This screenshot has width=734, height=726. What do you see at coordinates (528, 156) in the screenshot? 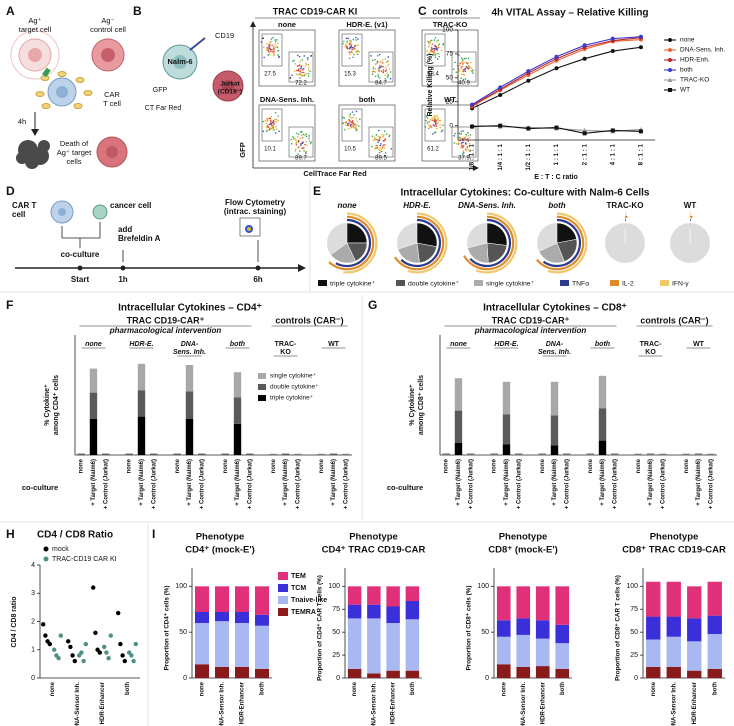
I see `x-tick-label: 1/2 : 1 : 1` at bounding box center [528, 156].